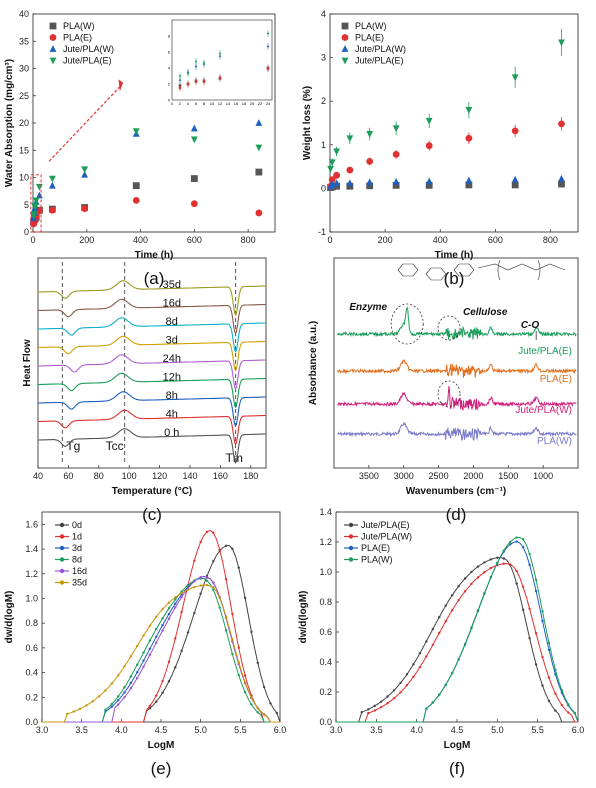 This screenshot has width=596, height=788. What do you see at coordinates (464, 270) in the screenshot?
I see `ring` at bounding box center [464, 270].